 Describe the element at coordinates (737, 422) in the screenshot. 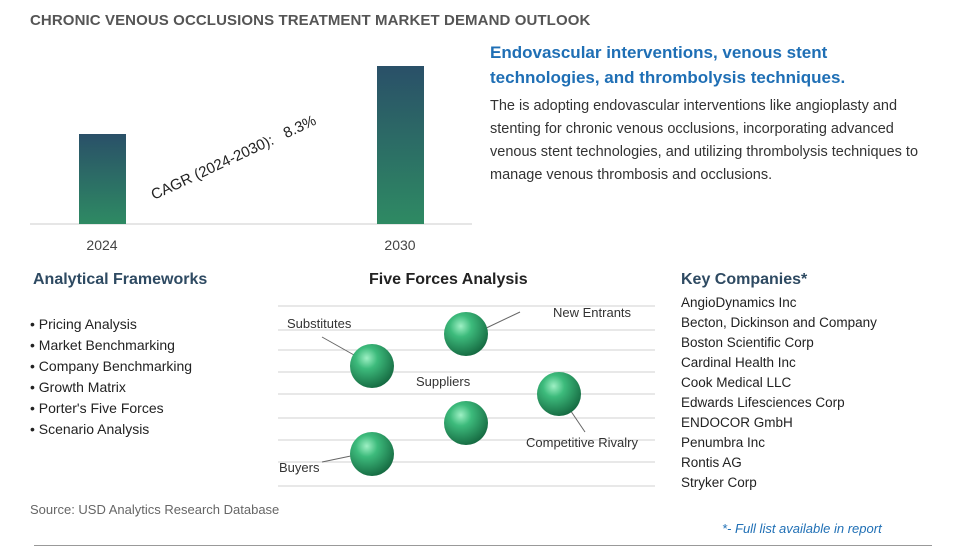

I see `company-item: ENDOCOR GmbH` at that location.